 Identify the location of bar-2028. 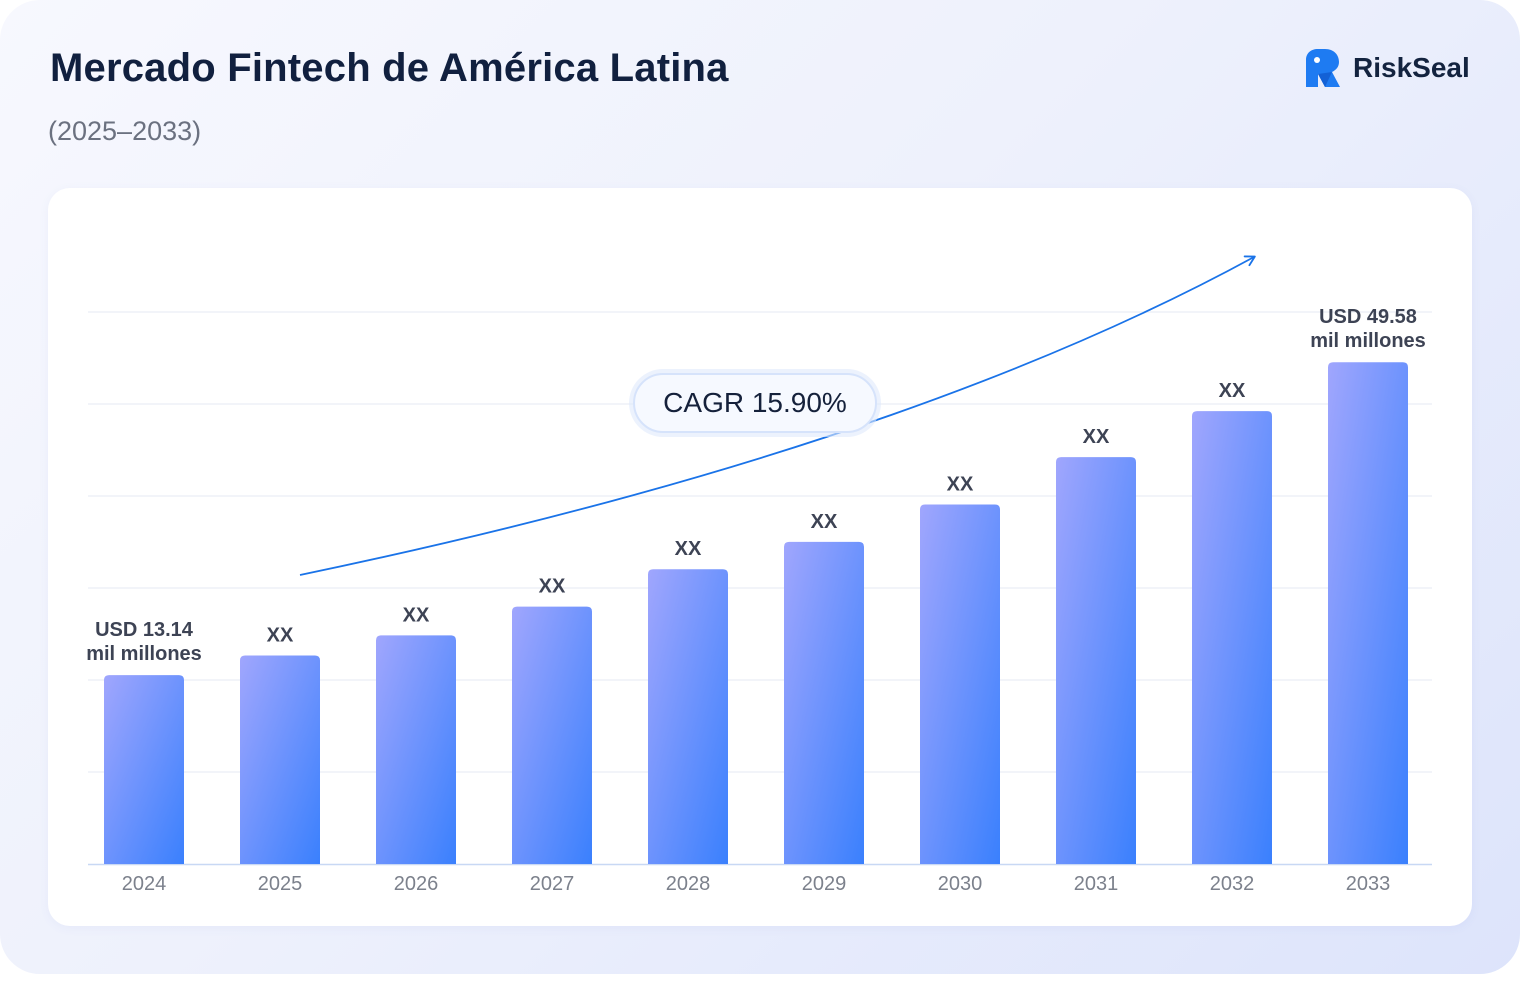
(688, 716).